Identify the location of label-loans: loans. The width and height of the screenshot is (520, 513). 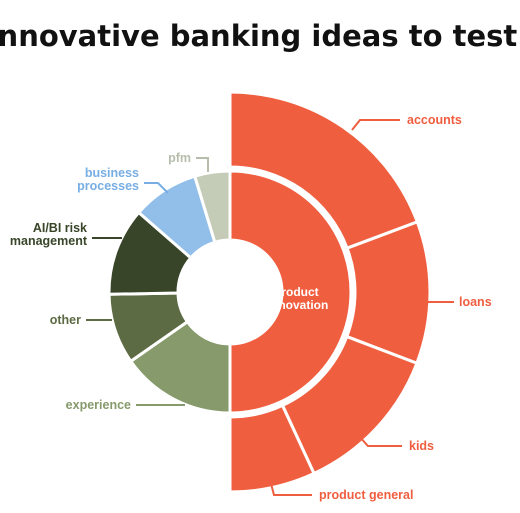
(475, 302).